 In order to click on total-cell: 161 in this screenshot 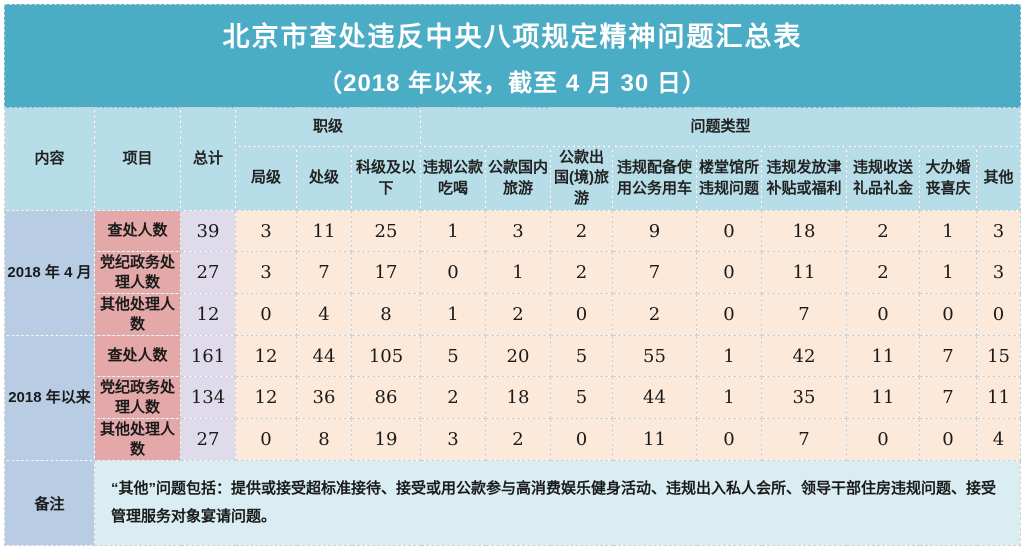, I will do `click(208, 356)`.